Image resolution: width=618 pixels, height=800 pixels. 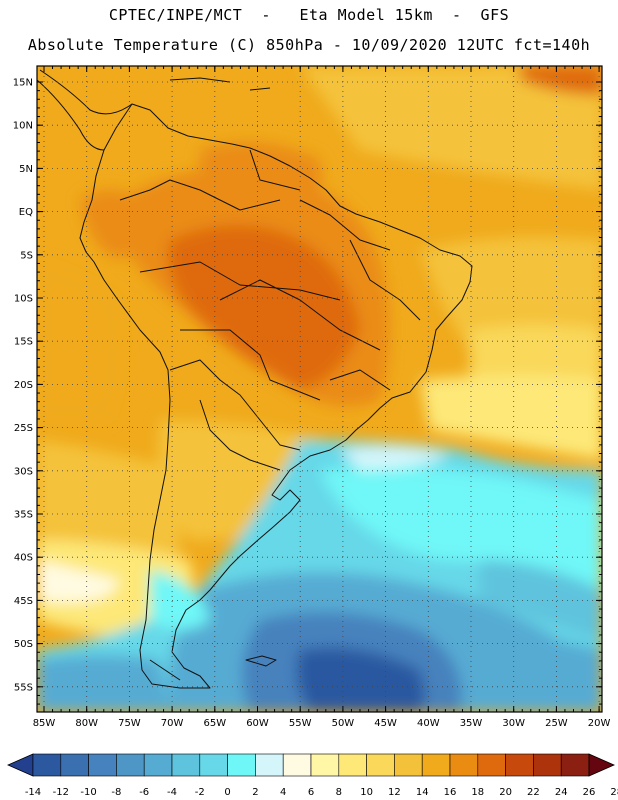 I want to click on colorbar-label: 22, so click(x=533, y=792).